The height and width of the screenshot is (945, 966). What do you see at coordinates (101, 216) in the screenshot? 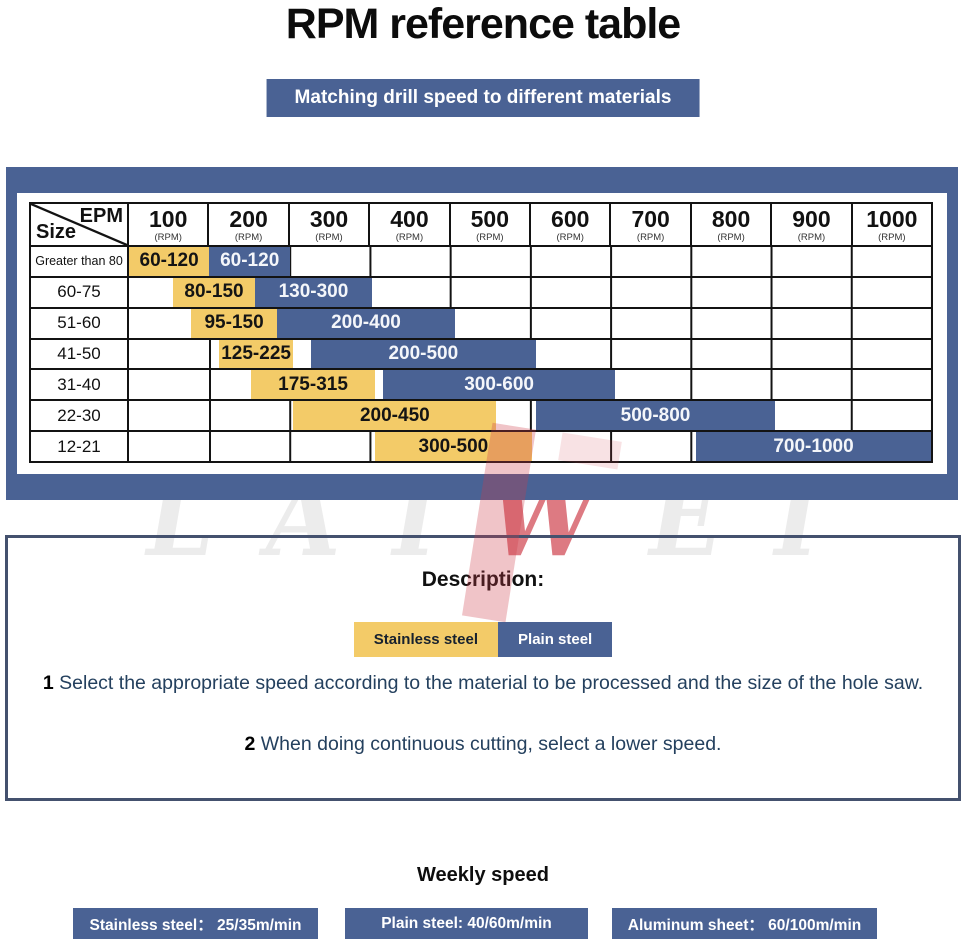
I see `corner-label-epm: EPM` at bounding box center [101, 216].